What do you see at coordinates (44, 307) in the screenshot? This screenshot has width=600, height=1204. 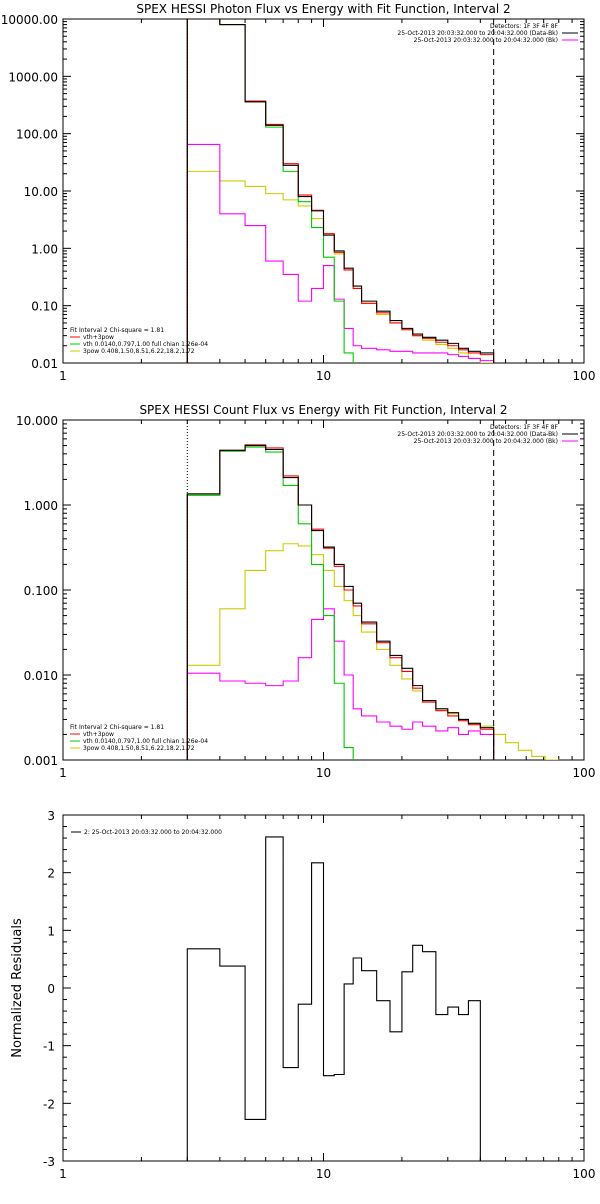 I see `y-tick-label: 0.10` at bounding box center [44, 307].